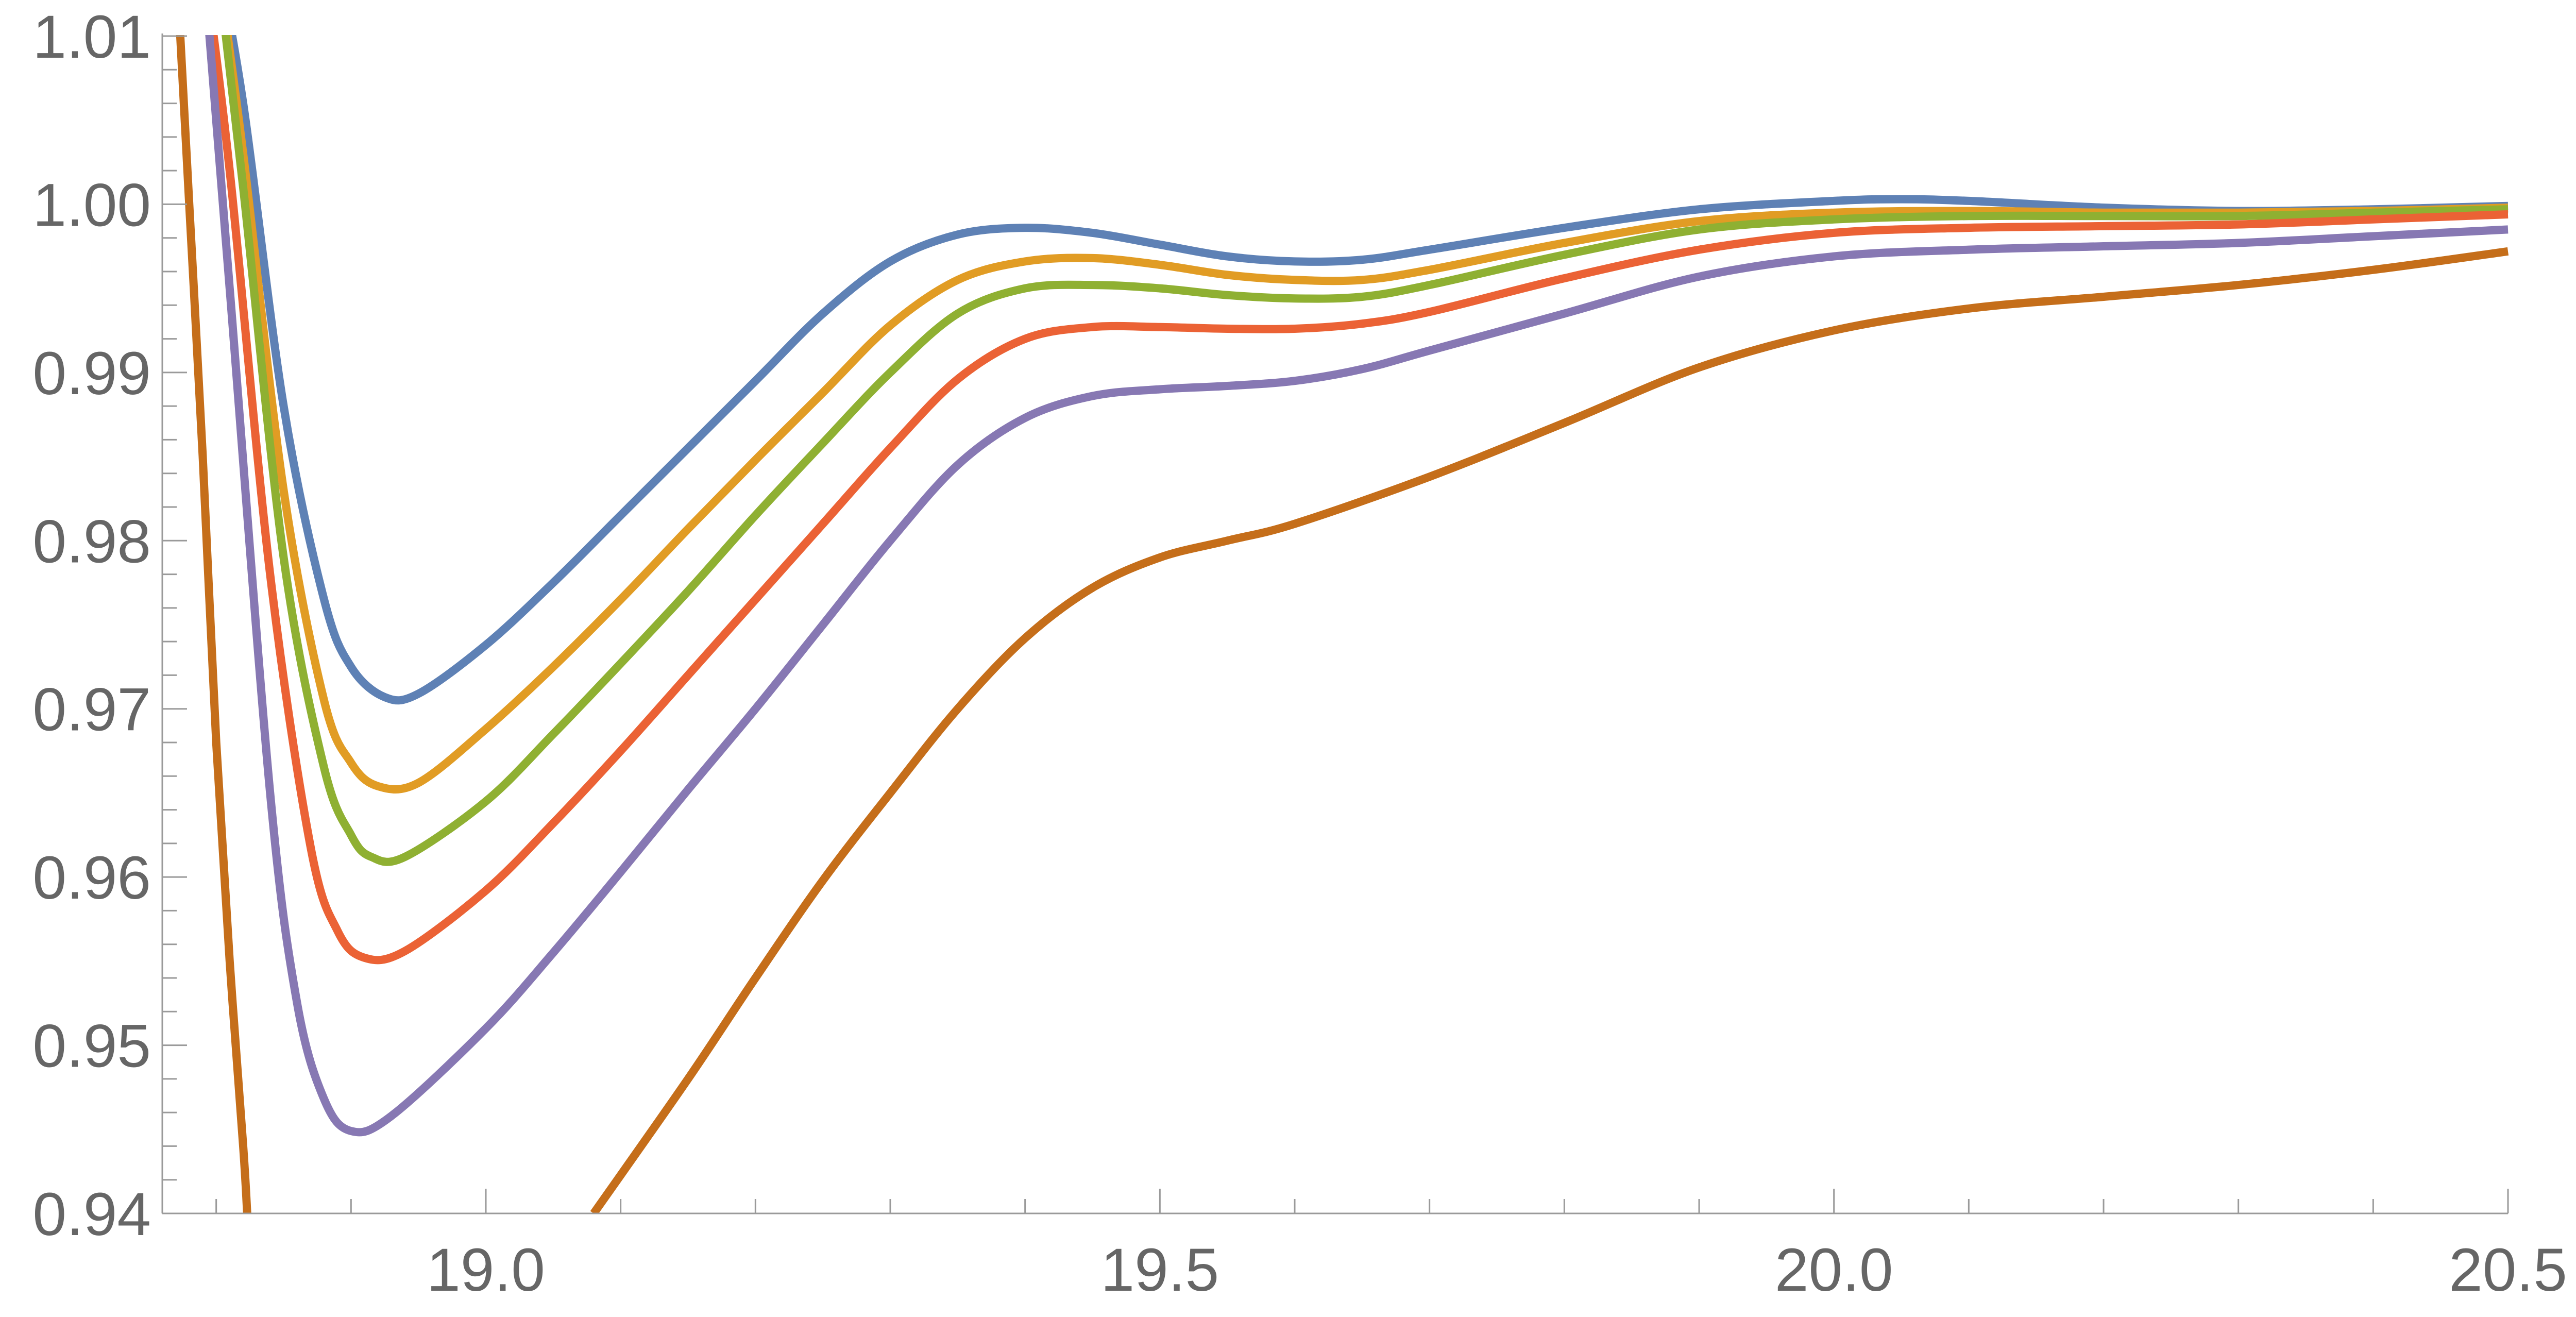 The height and width of the screenshot is (1317, 2576). Describe the element at coordinates (486, 1270) in the screenshot. I see `x-tick-label: 19.0` at that location.